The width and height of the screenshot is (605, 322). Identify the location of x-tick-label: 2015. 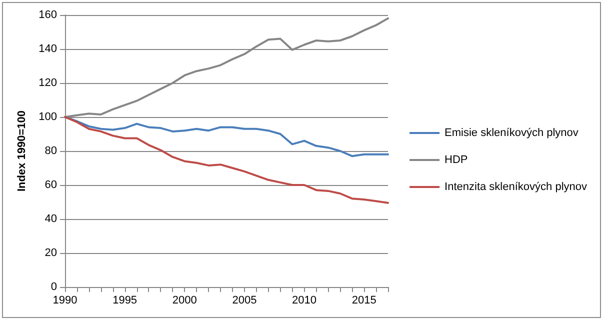
(364, 300).